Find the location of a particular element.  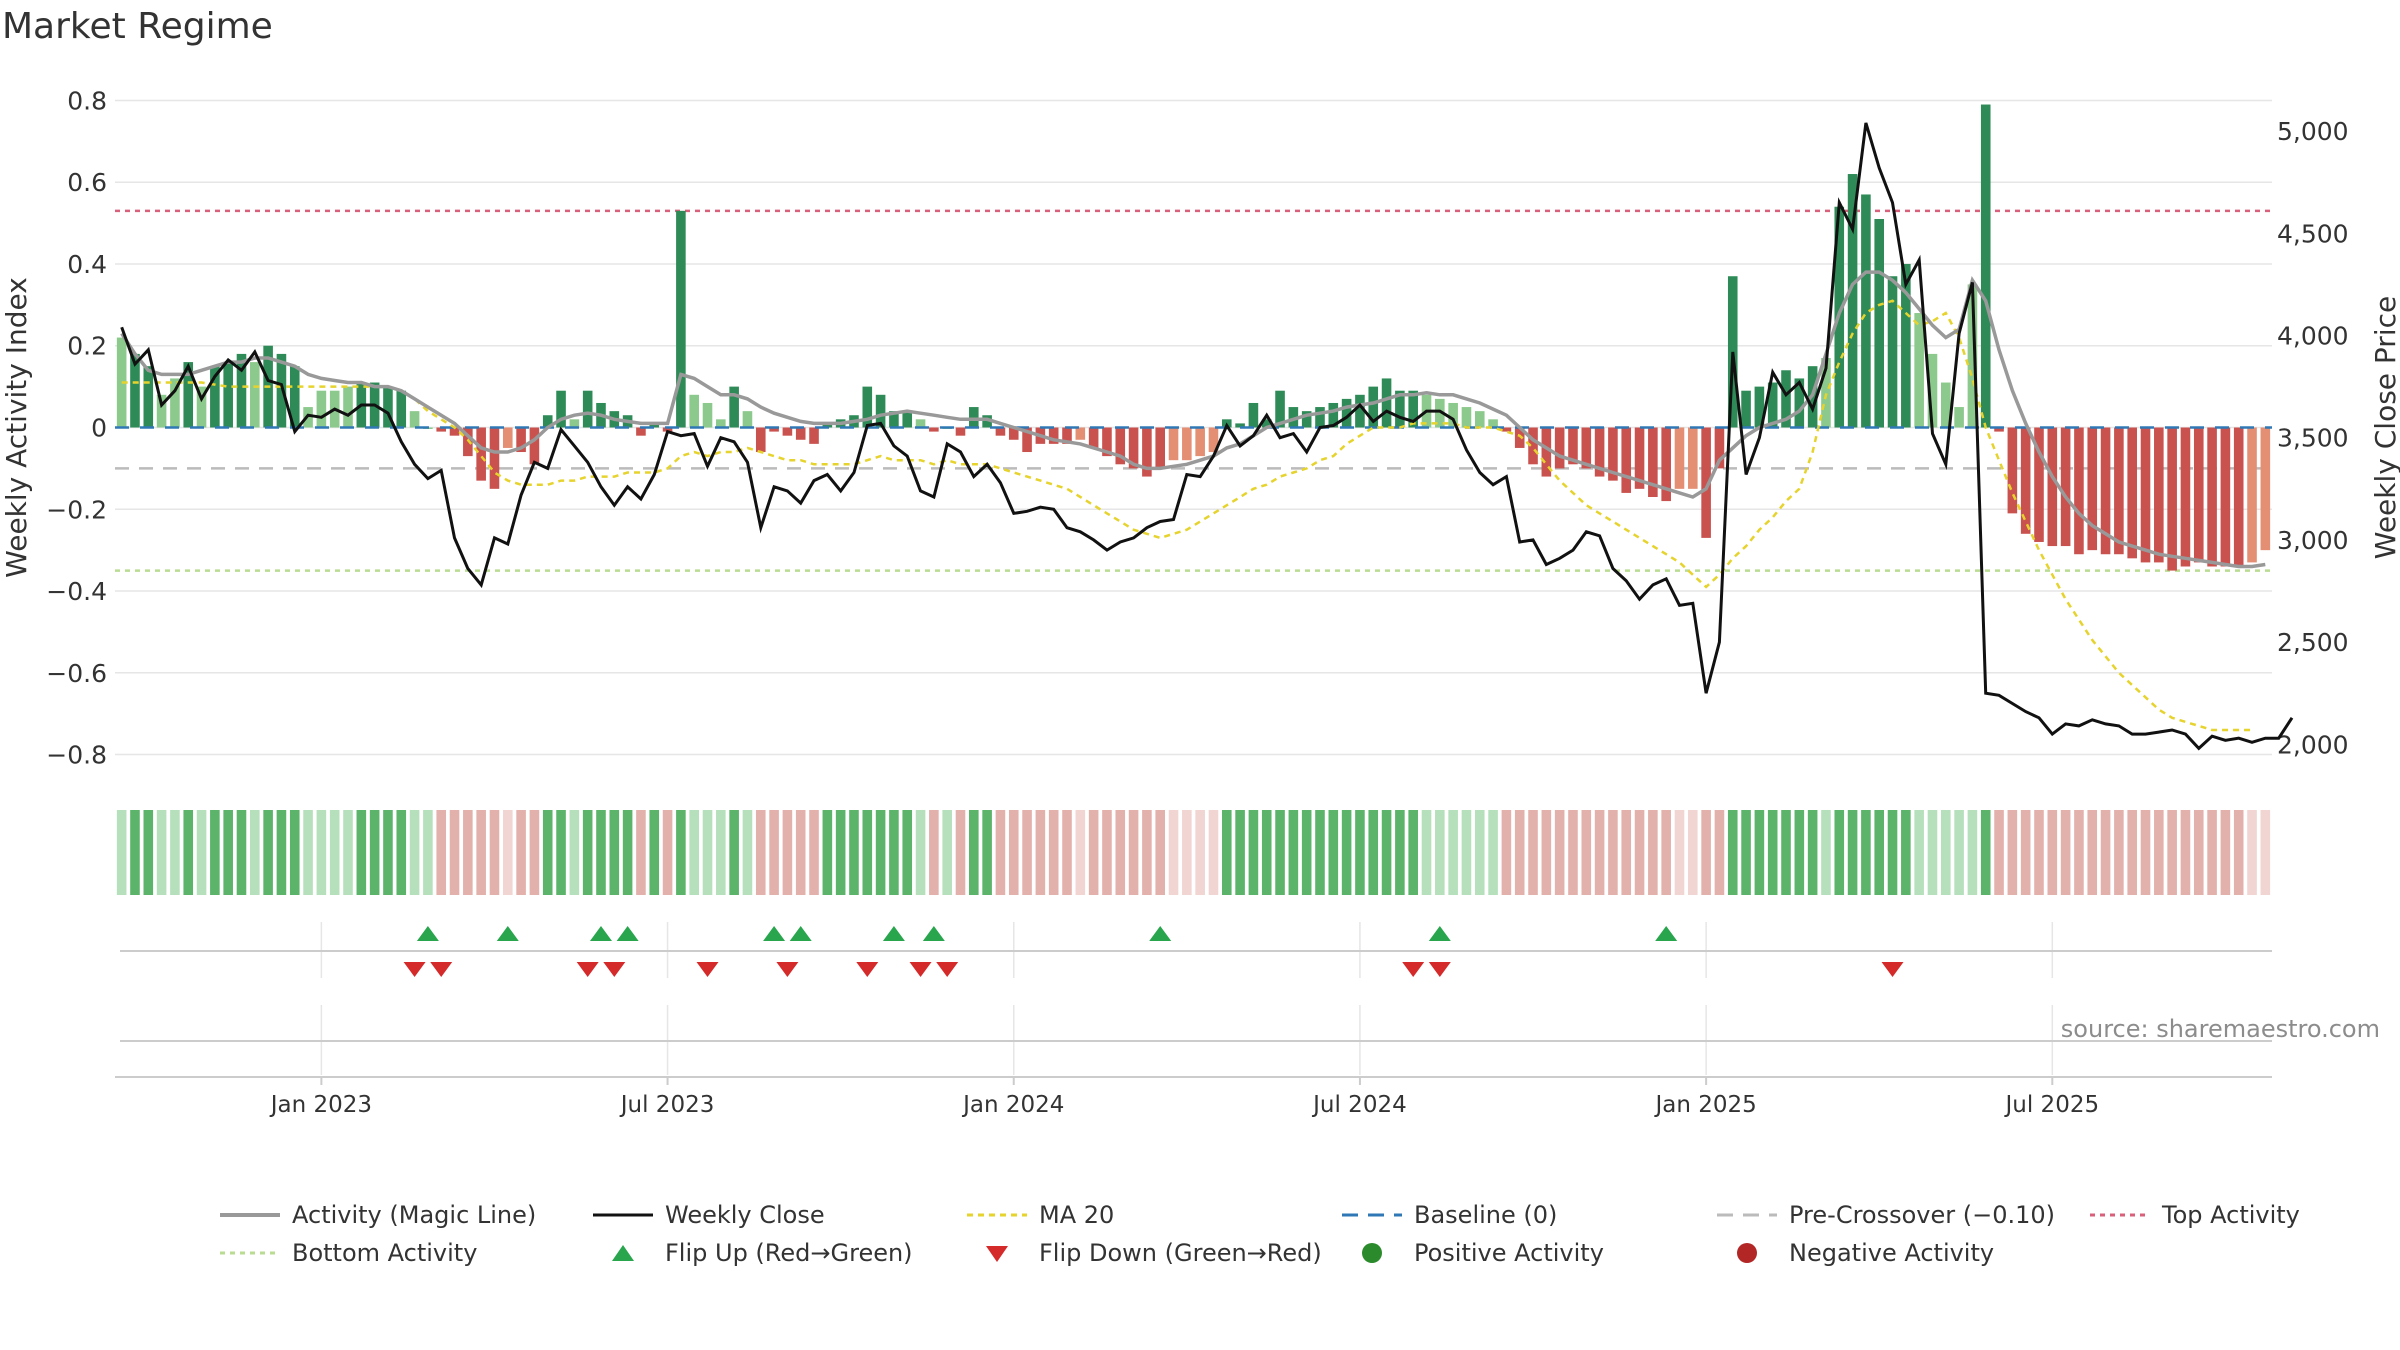

y2-tick-label: 3,000 is located at coordinates (2313, 540).